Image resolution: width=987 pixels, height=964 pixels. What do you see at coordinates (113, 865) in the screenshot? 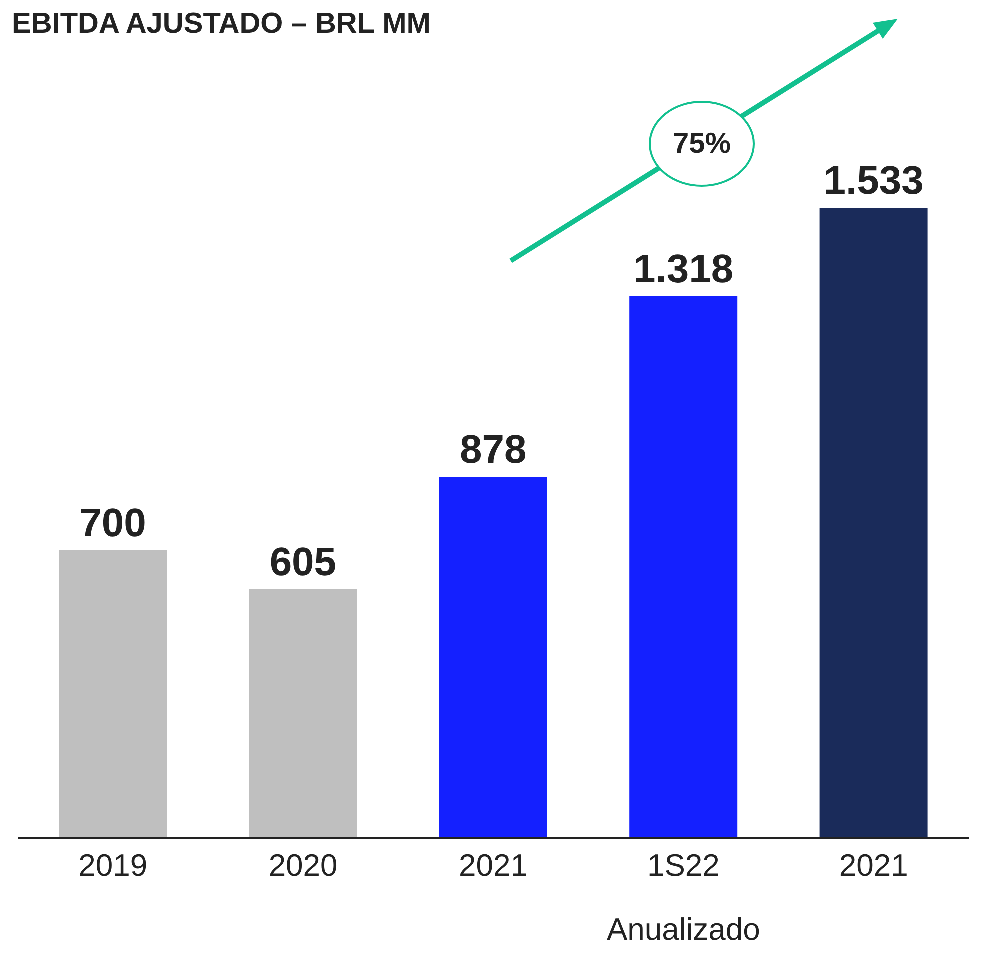
I see `x-tick-label: 2019` at bounding box center [113, 865].